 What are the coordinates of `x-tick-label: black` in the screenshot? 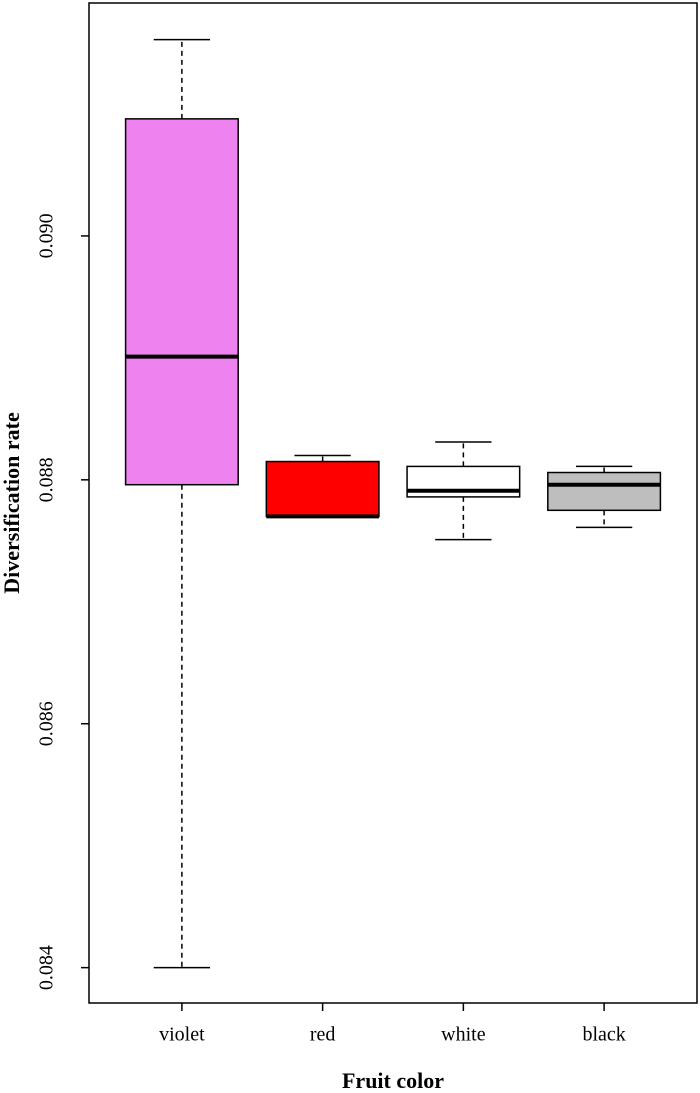 It's located at (603, 1035).